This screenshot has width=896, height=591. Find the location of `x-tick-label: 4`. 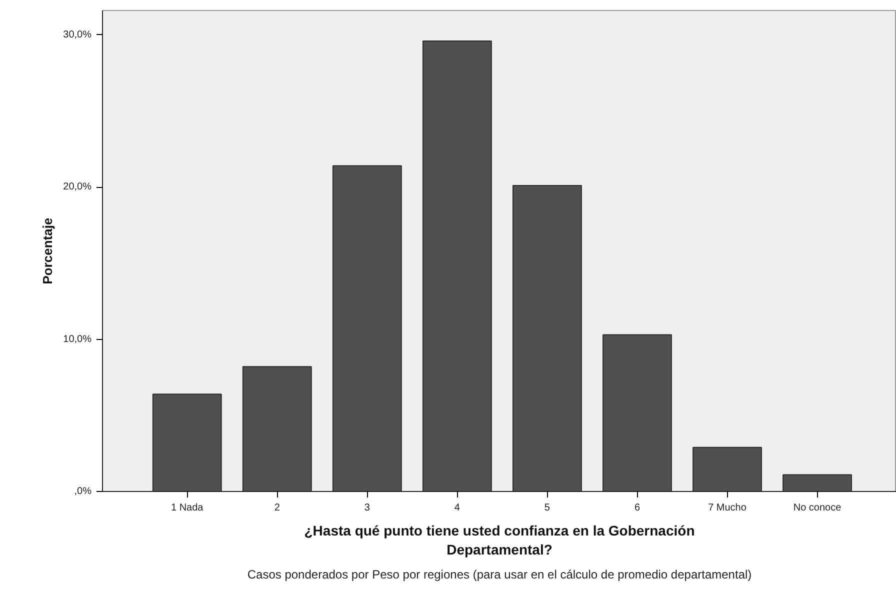

x-tick-label: 4 is located at coordinates (457, 508).